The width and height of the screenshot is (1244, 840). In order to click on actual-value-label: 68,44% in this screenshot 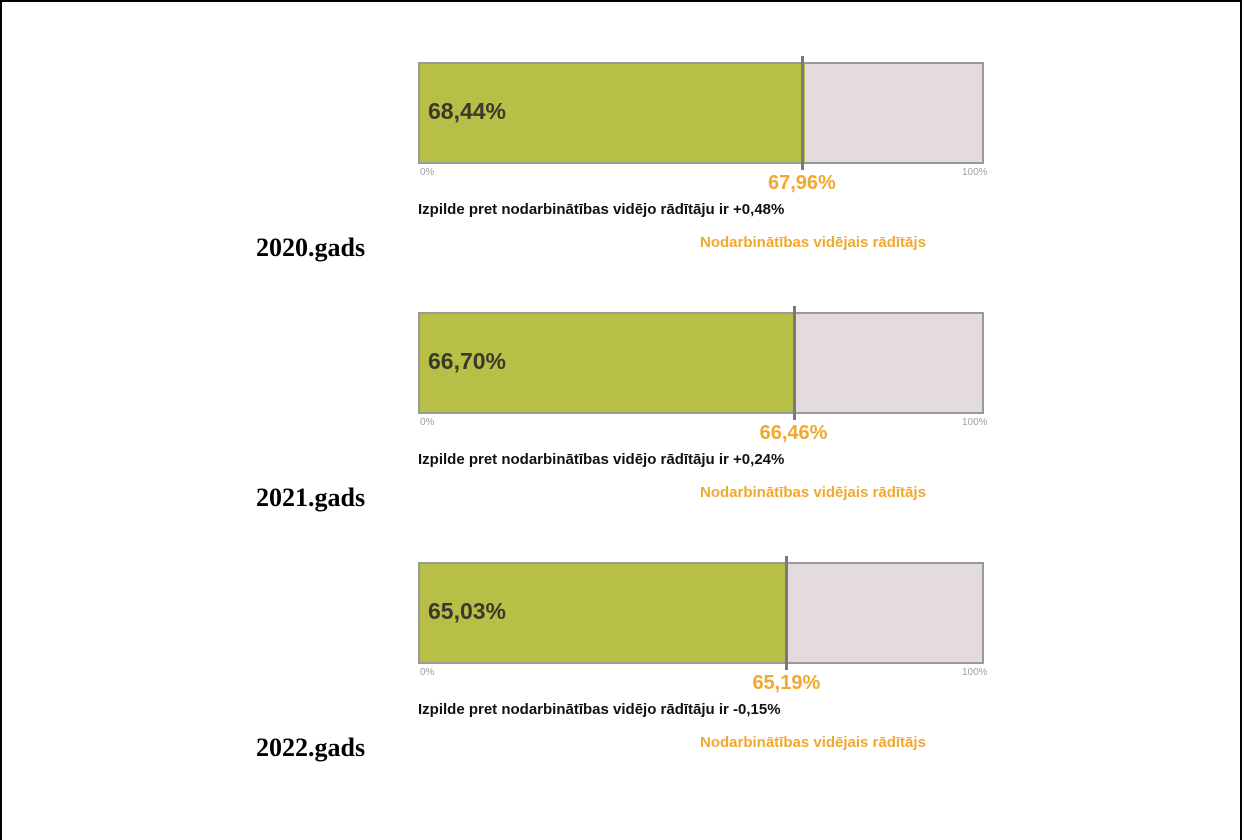, I will do `click(467, 111)`.